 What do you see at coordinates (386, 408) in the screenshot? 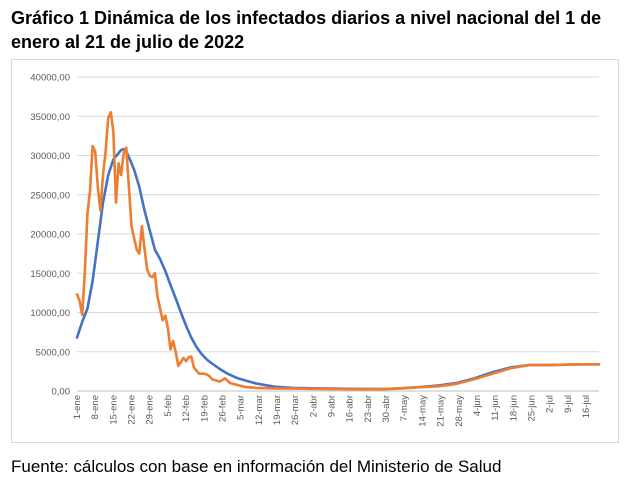
I see `x-tick-label: 30-abr` at bounding box center [386, 408].